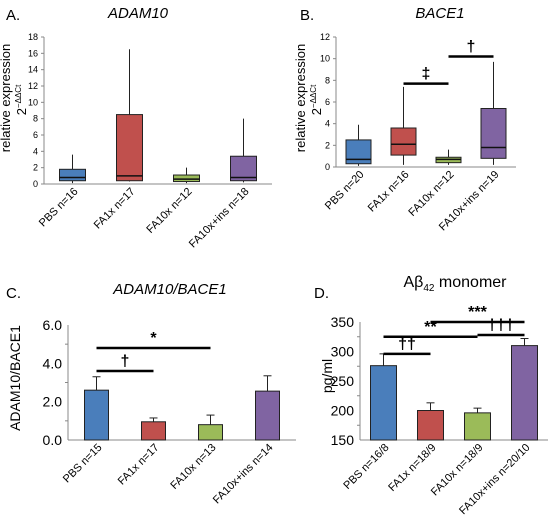 Image resolution: width=550 pixels, height=530 pixels. Describe the element at coordinates (345, 191) in the screenshot. I see `category-label: PBS n=20` at that location.